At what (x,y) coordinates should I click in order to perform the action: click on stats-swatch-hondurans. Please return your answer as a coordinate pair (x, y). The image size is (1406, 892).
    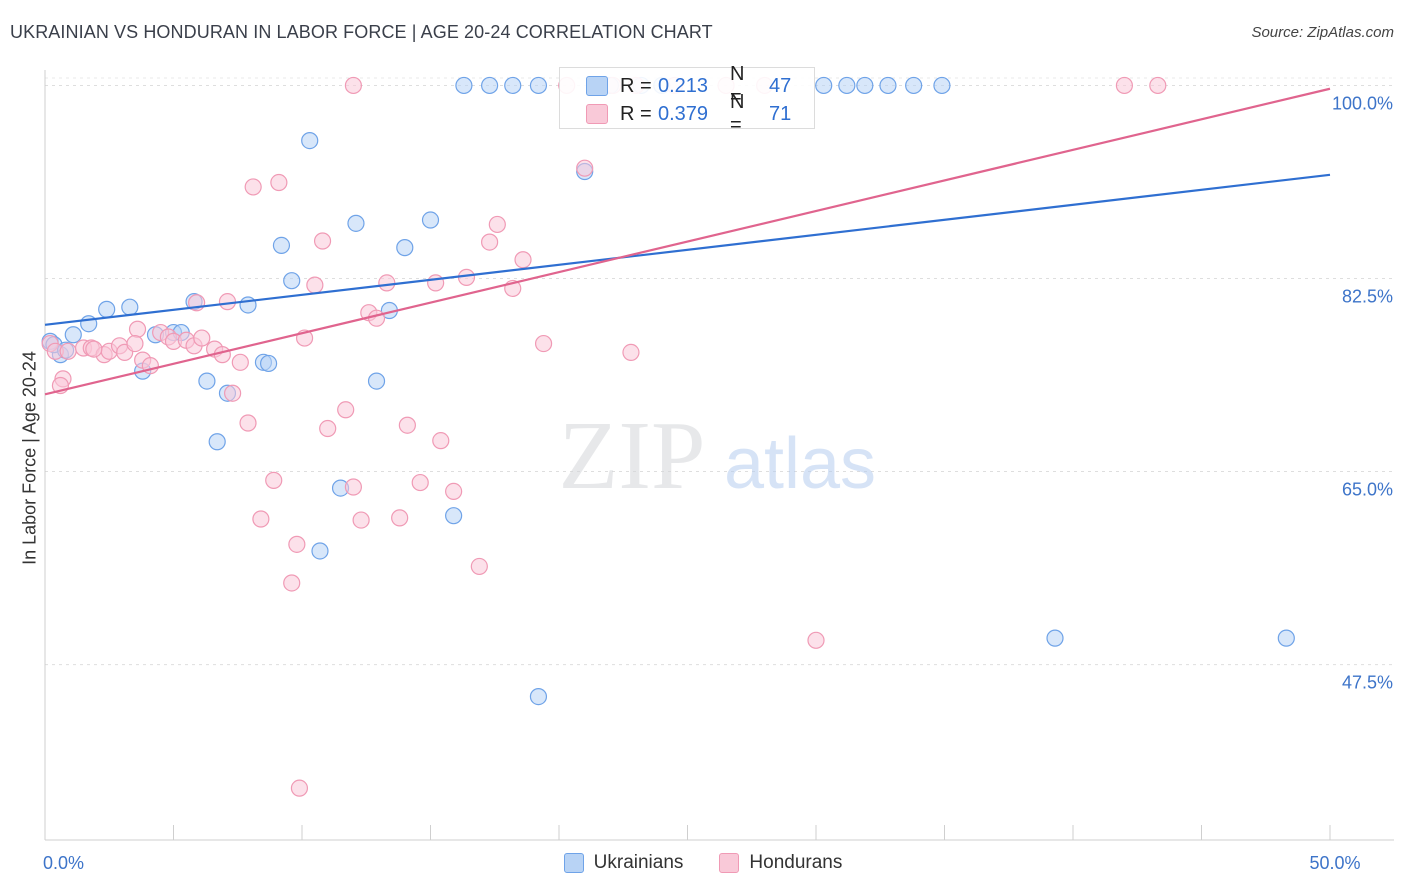
    Looking at the image, I should click on (597, 114).